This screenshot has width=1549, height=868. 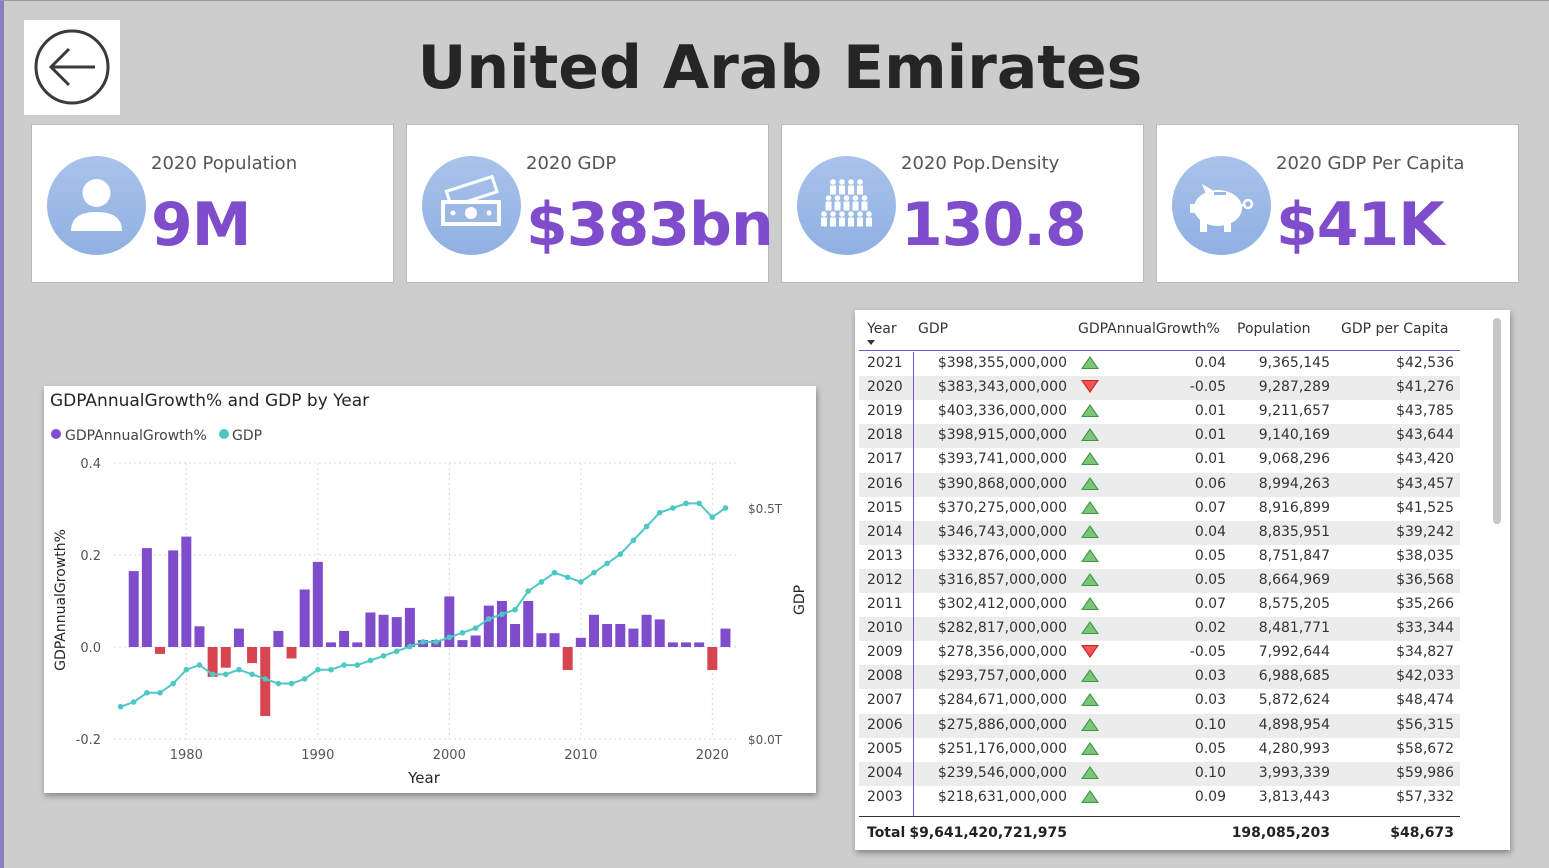 What do you see at coordinates (1159, 436) in the screenshot?
I see `table-row: 2018 $398,915,000,000 0.01 9,140,169 $43,644` at bounding box center [1159, 436].